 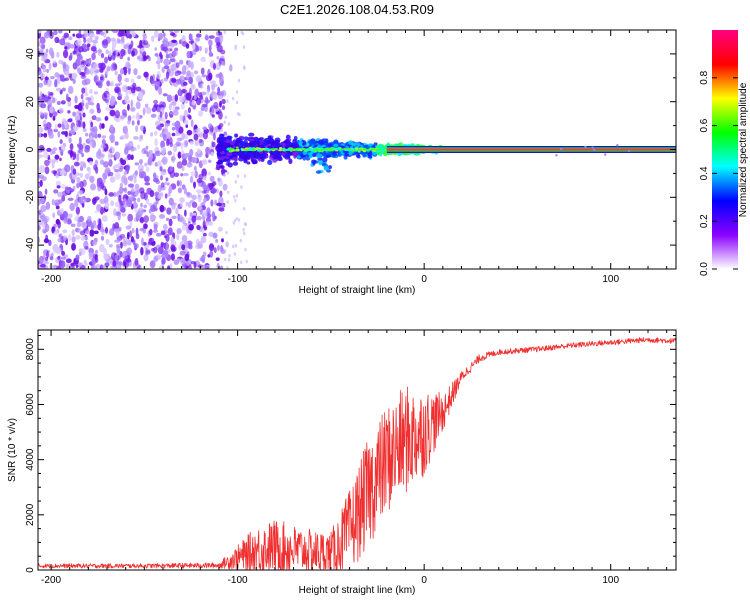 What do you see at coordinates (30, 459) in the screenshot?
I see `snr-ytick-label: 4000` at bounding box center [30, 459].